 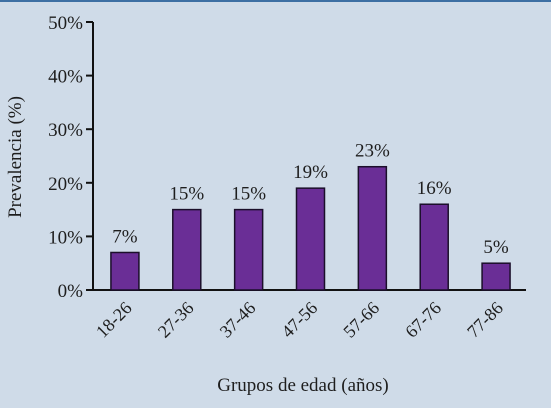 I want to click on y-axis-title: Prevalencia (%), so click(x=15, y=157).